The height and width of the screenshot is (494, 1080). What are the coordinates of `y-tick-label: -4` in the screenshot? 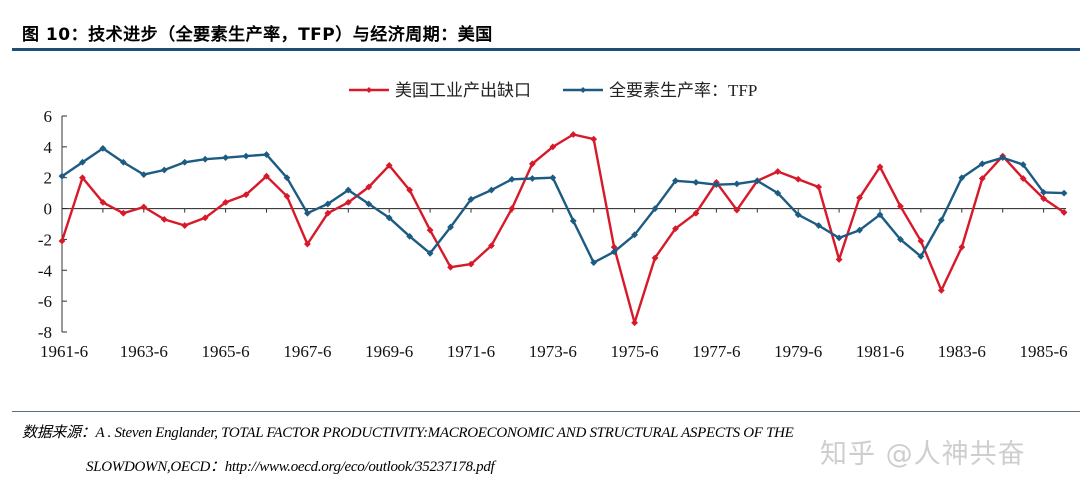 It's located at (45, 270).